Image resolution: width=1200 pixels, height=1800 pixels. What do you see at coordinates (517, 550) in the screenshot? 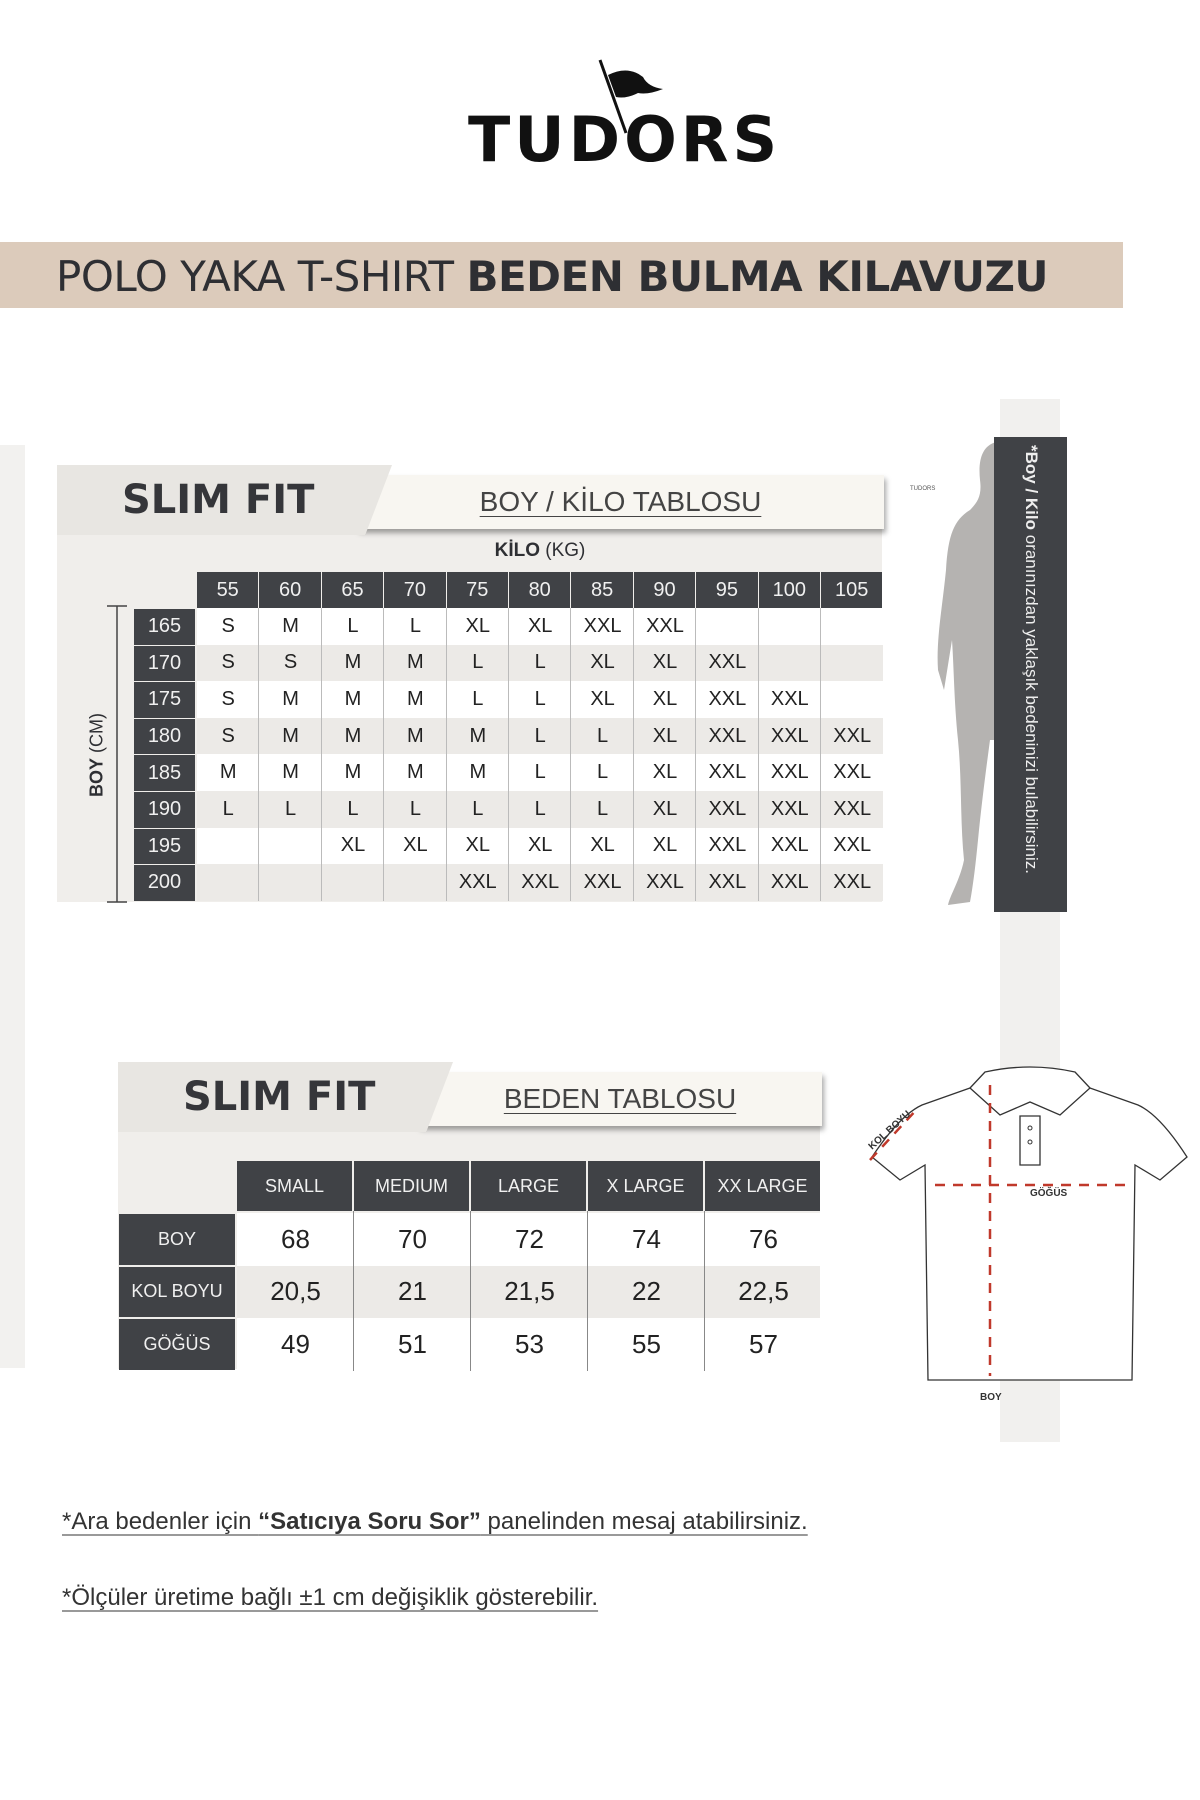
I see `x-label-bold: KİLO` at bounding box center [517, 550].